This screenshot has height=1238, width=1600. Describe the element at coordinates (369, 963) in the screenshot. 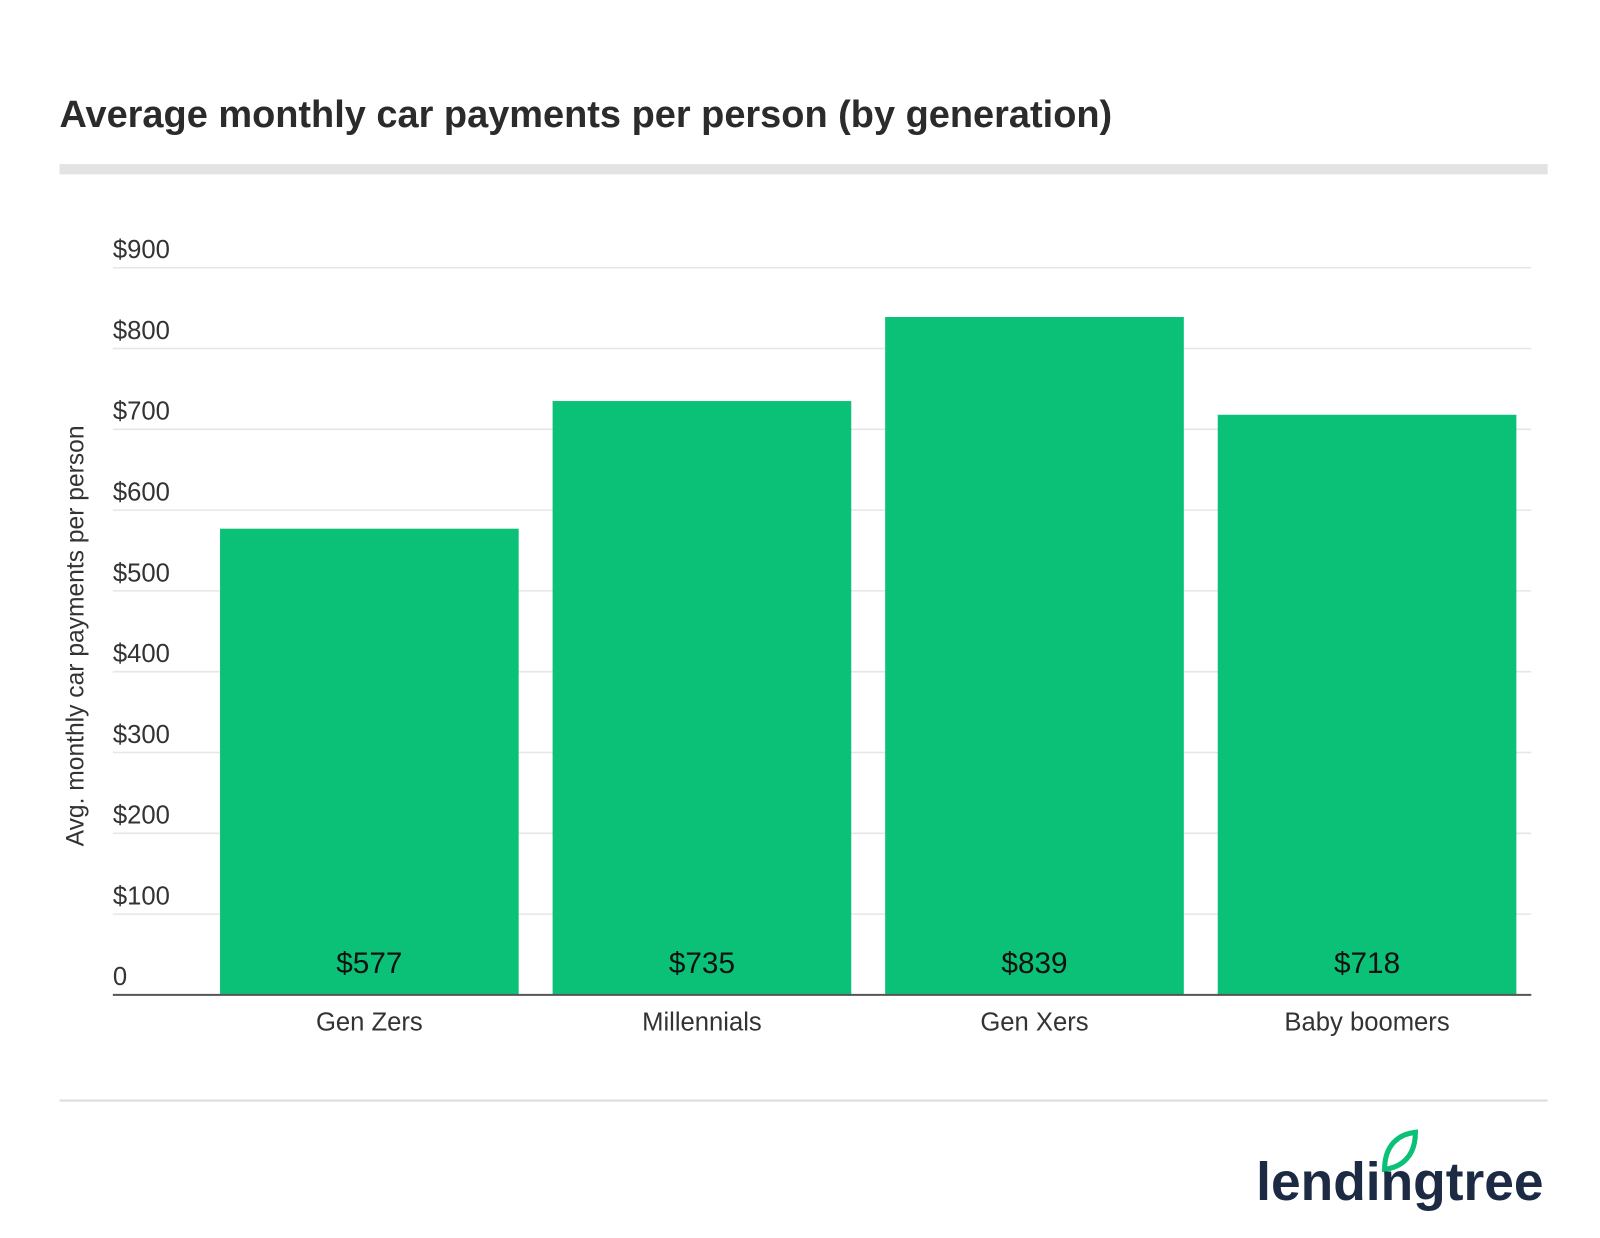

I see `value-label: $577` at that location.